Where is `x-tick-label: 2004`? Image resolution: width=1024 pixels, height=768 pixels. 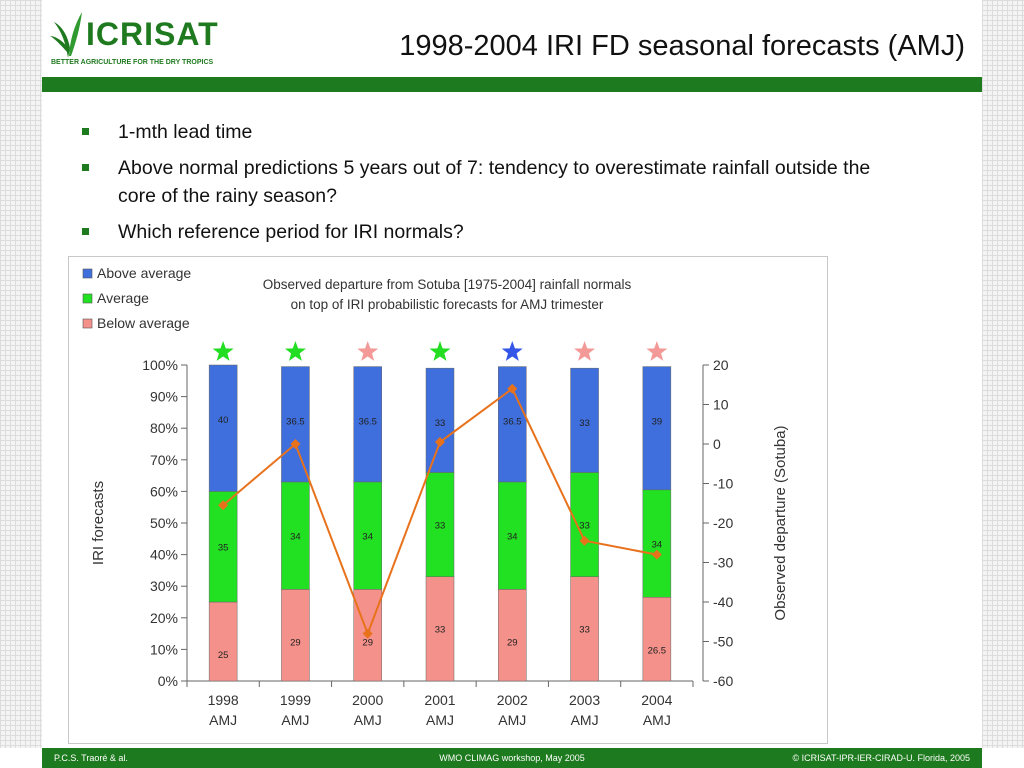 x-tick-label: 2004 is located at coordinates (656, 700).